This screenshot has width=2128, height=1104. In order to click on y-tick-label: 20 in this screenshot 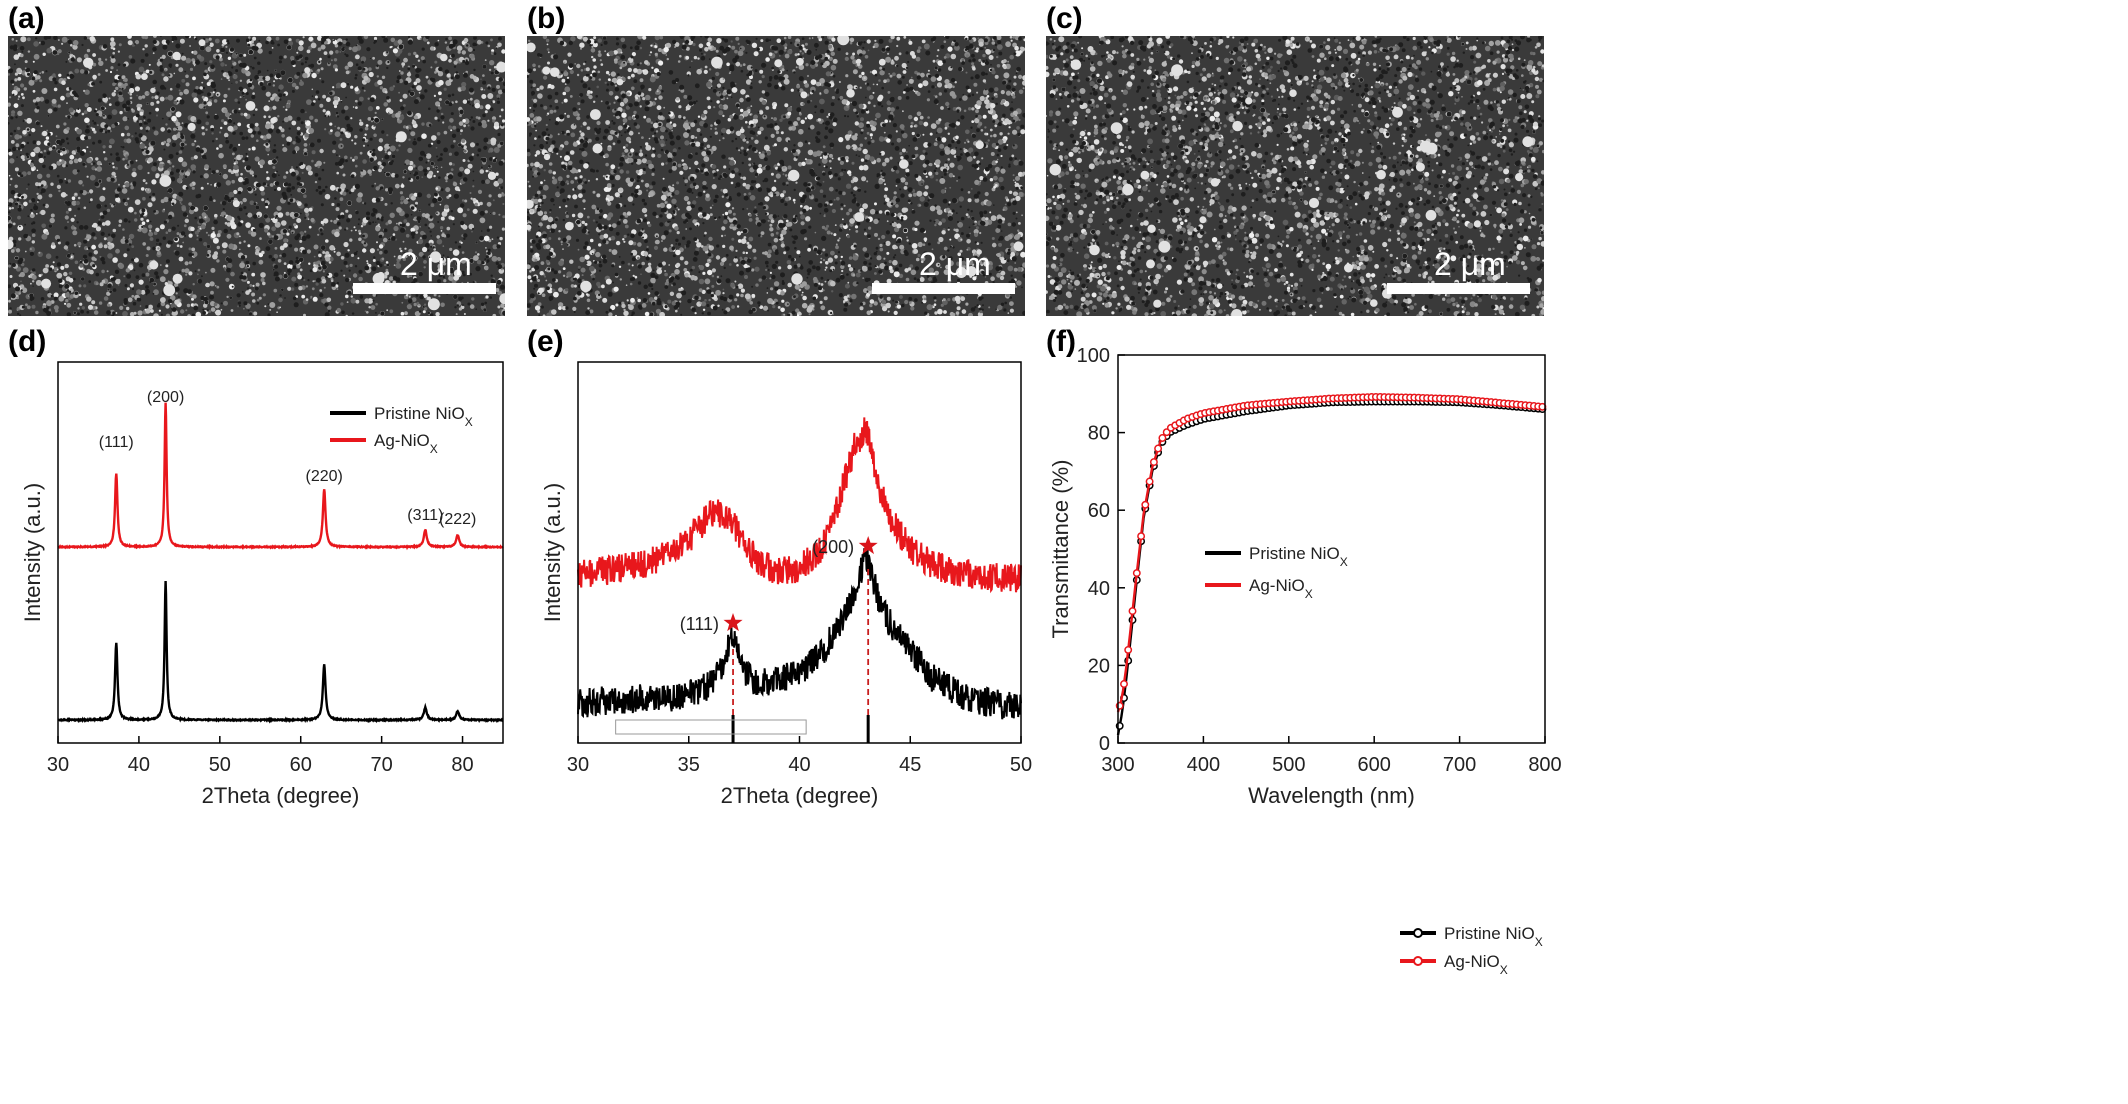, I will do `click(1099, 666)`.